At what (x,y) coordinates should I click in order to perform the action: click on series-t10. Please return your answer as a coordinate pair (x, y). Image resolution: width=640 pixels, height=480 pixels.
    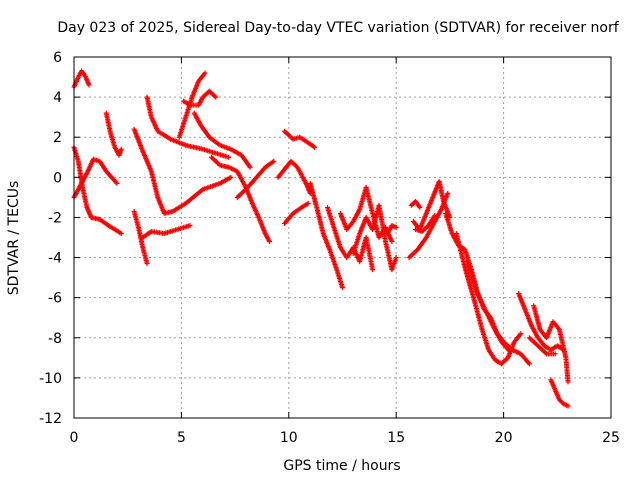
    Looking at the image, I should click on (200, 98).